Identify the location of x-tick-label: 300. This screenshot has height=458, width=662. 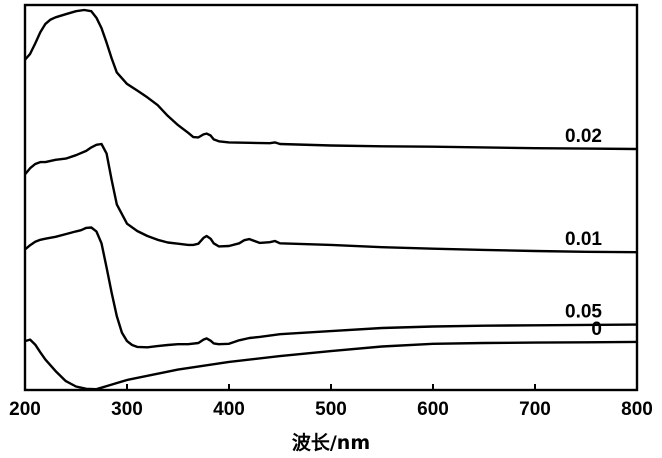
(127, 409).